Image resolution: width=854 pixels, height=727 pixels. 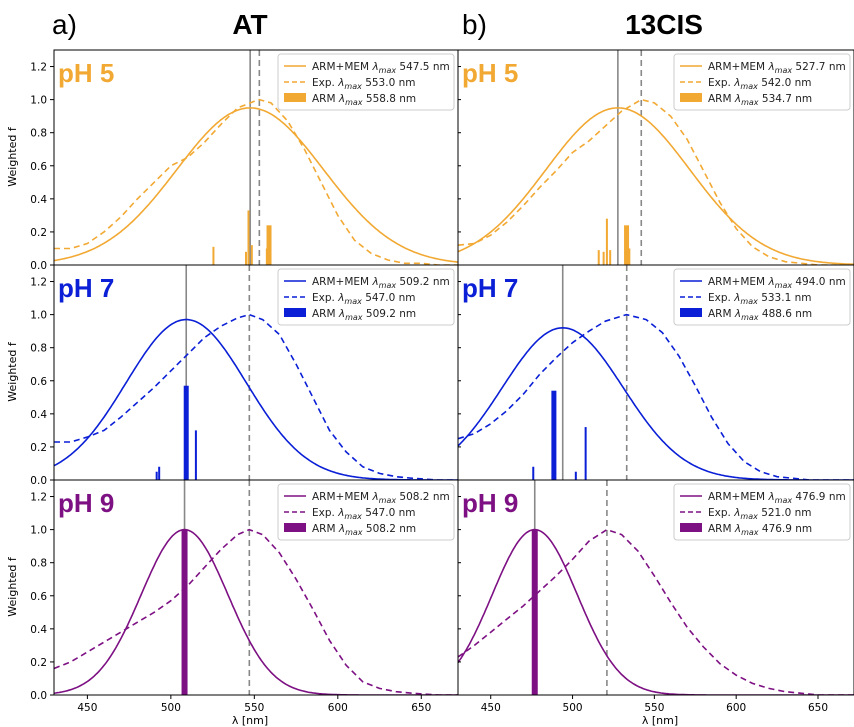 What do you see at coordinates (777, 498) in the screenshot?
I see `legend-entry-calculated: ARM+MEM λmax 476.9 nm` at bounding box center [777, 498].